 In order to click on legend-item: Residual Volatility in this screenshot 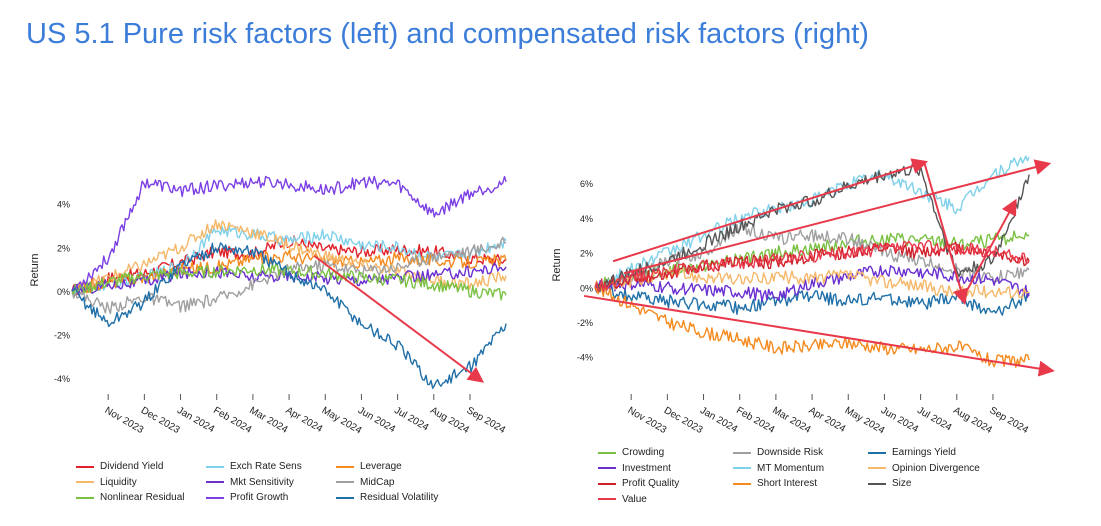, I will do `click(387, 497)`.